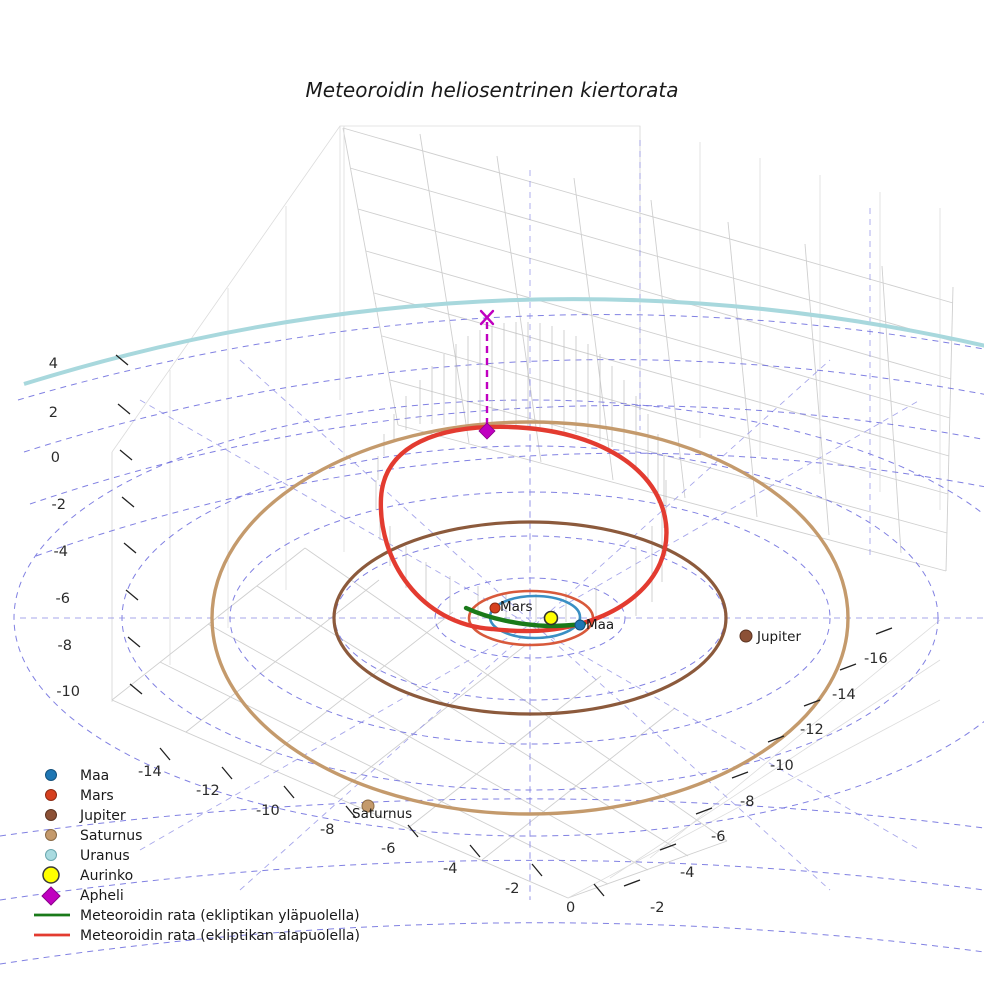 Image resolution: width=984 pixels, height=984 pixels. I want to click on legend-label-maa: Maa, so click(94, 776).